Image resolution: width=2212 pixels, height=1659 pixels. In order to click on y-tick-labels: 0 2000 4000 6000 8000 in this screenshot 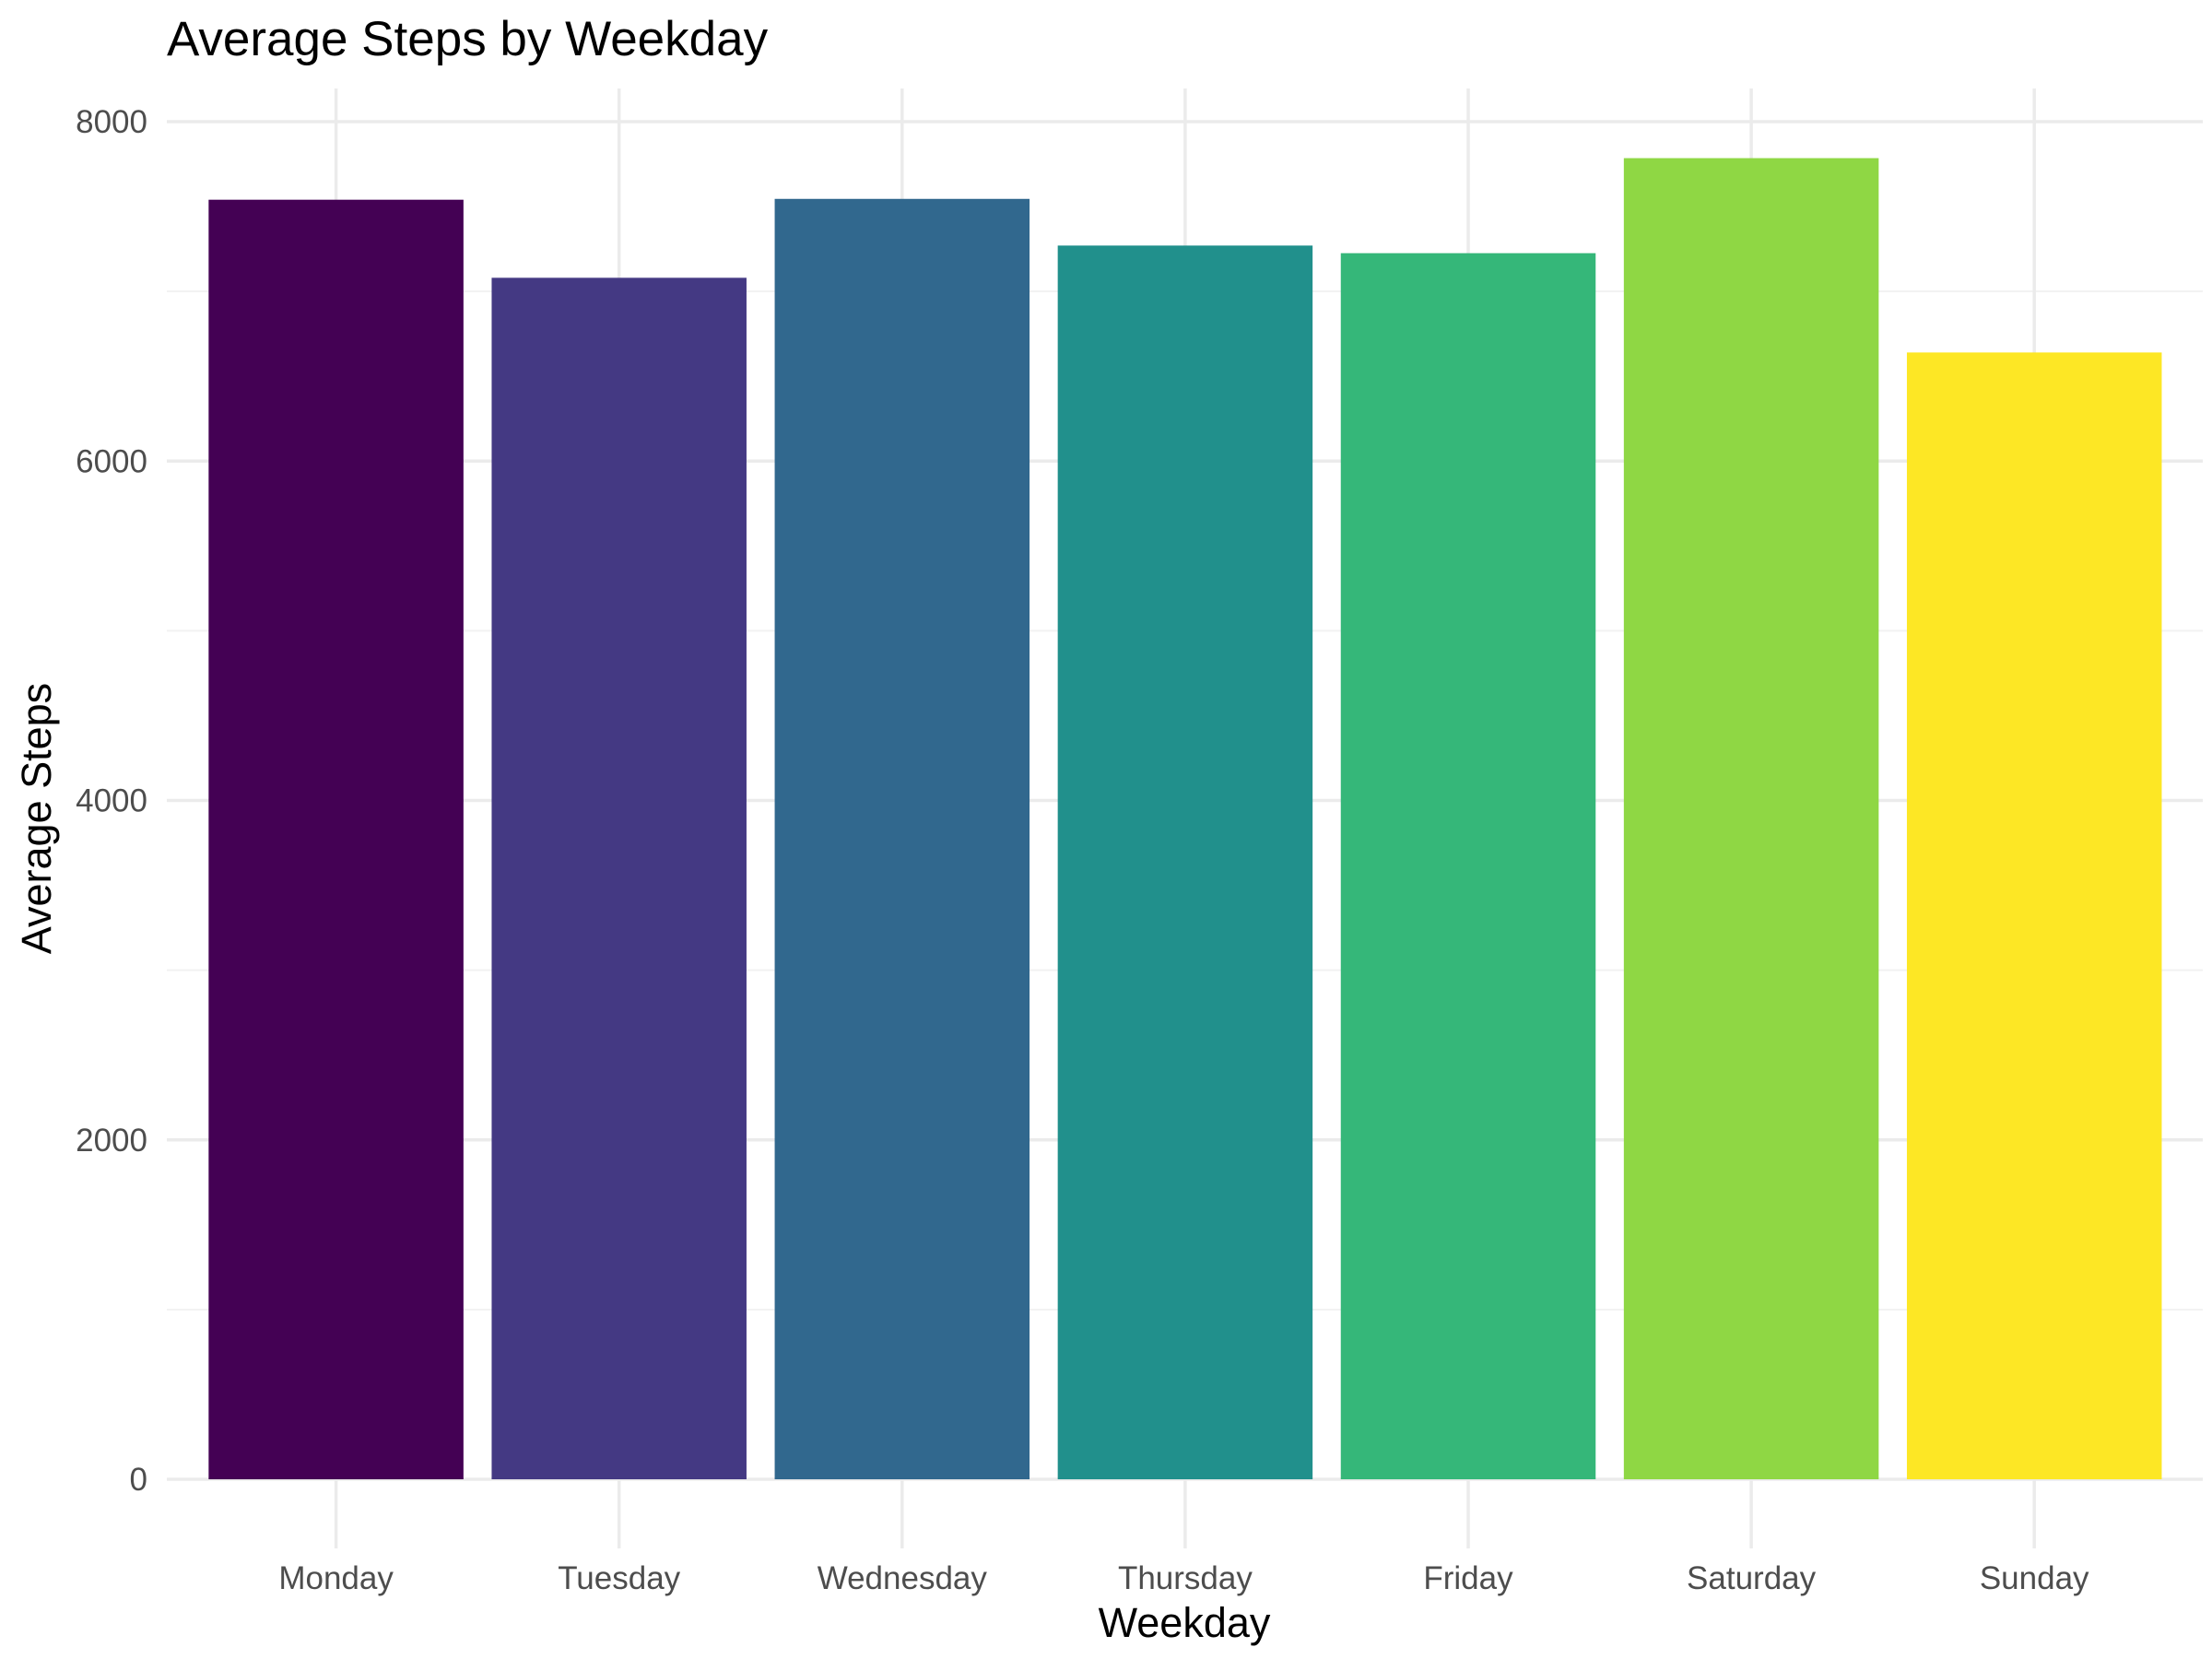, I will do `click(111, 801)`.